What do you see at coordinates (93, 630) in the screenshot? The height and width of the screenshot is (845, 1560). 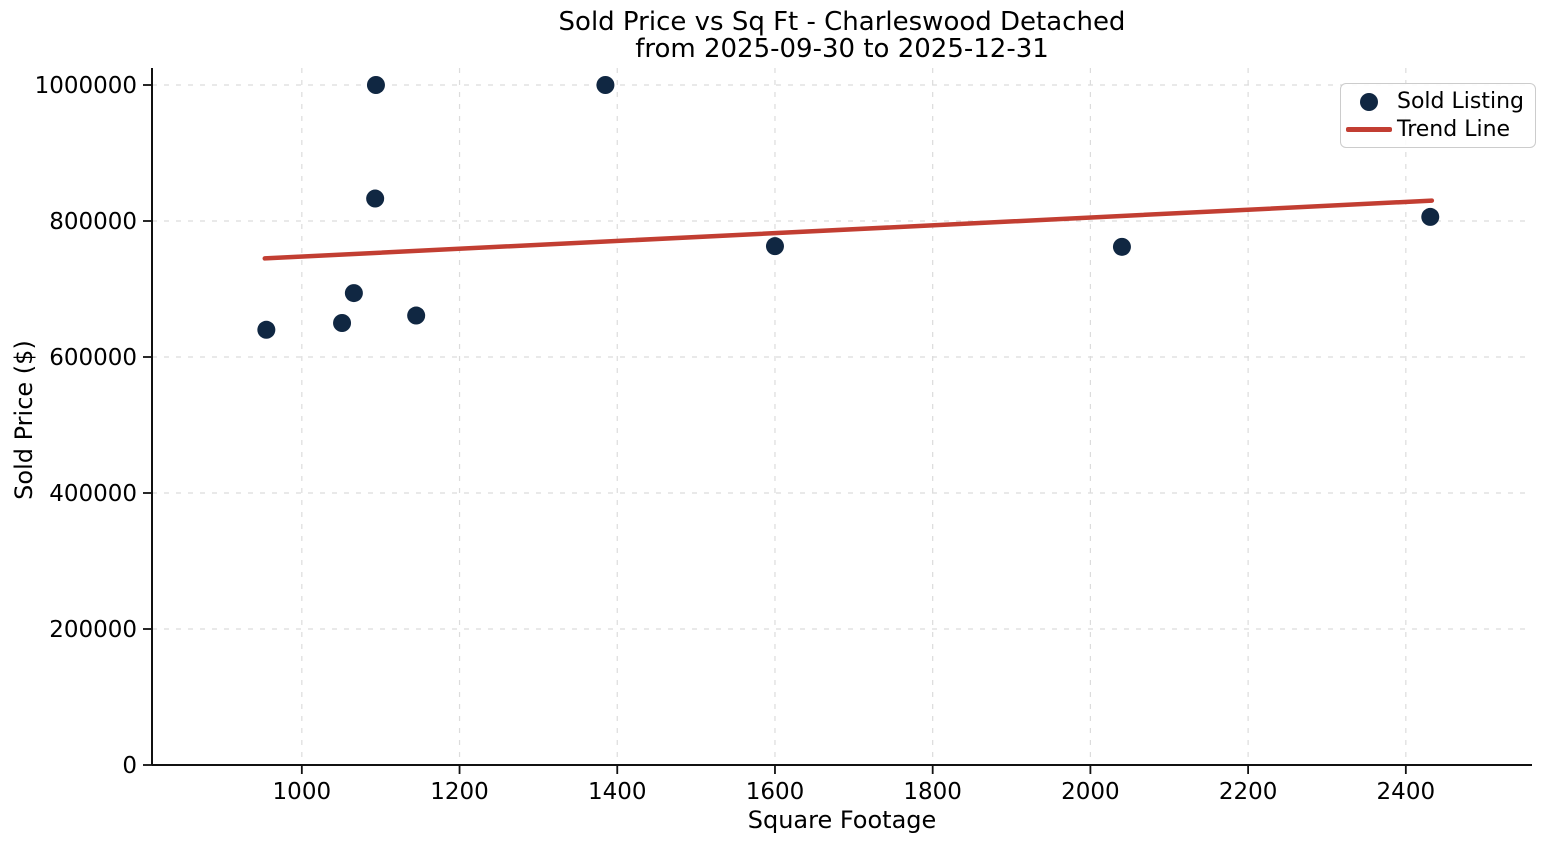 I see `y-tick-label: 200000` at bounding box center [93, 630].